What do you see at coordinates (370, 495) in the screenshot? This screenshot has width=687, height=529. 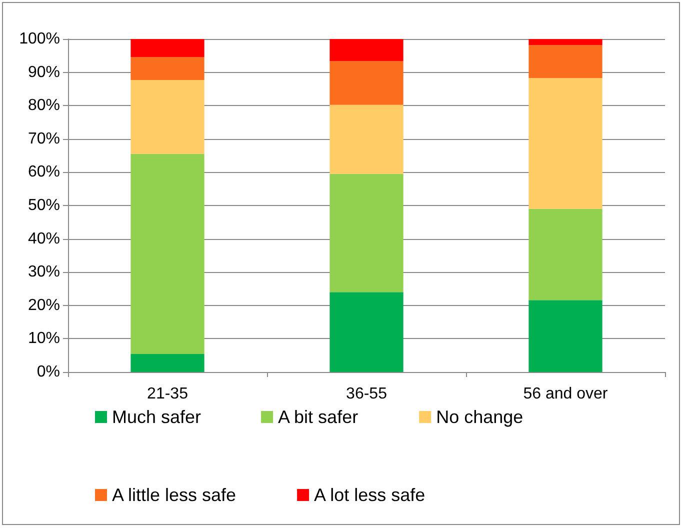 I see `legend-label: A lot less safe` at bounding box center [370, 495].